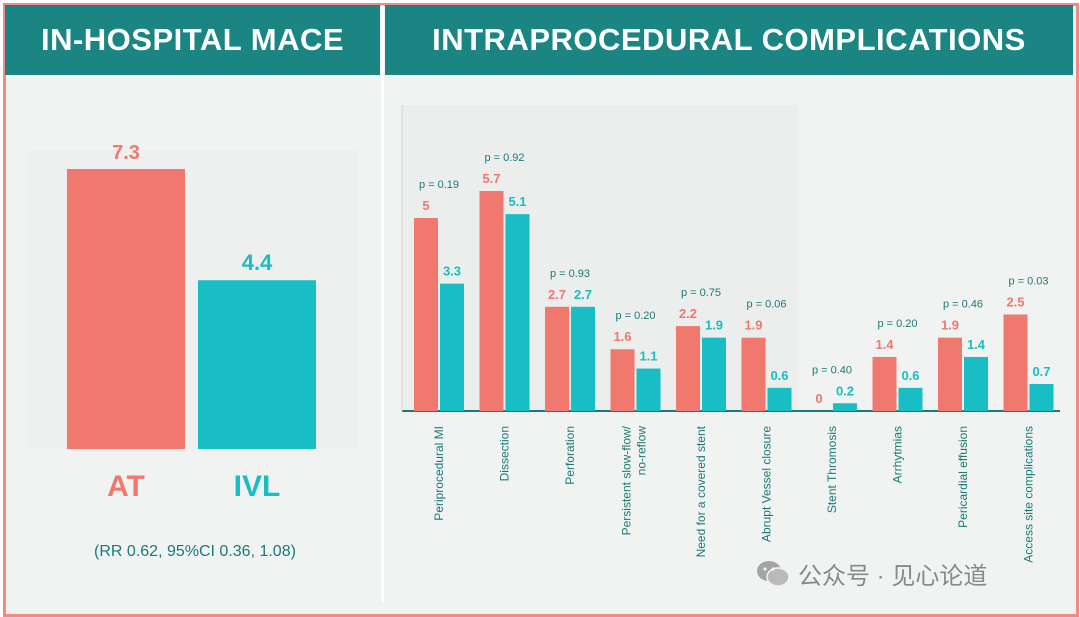  I want to click on category-label-2: Perforation, so click(570, 455).